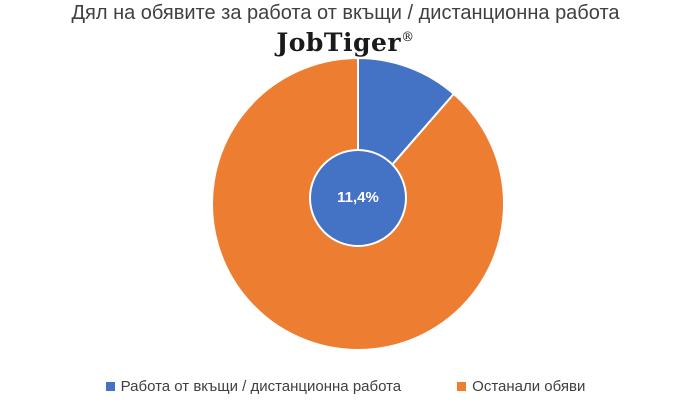  Describe the element at coordinates (529, 386) in the screenshot. I see `legend-label-other: Останали обяви` at that location.